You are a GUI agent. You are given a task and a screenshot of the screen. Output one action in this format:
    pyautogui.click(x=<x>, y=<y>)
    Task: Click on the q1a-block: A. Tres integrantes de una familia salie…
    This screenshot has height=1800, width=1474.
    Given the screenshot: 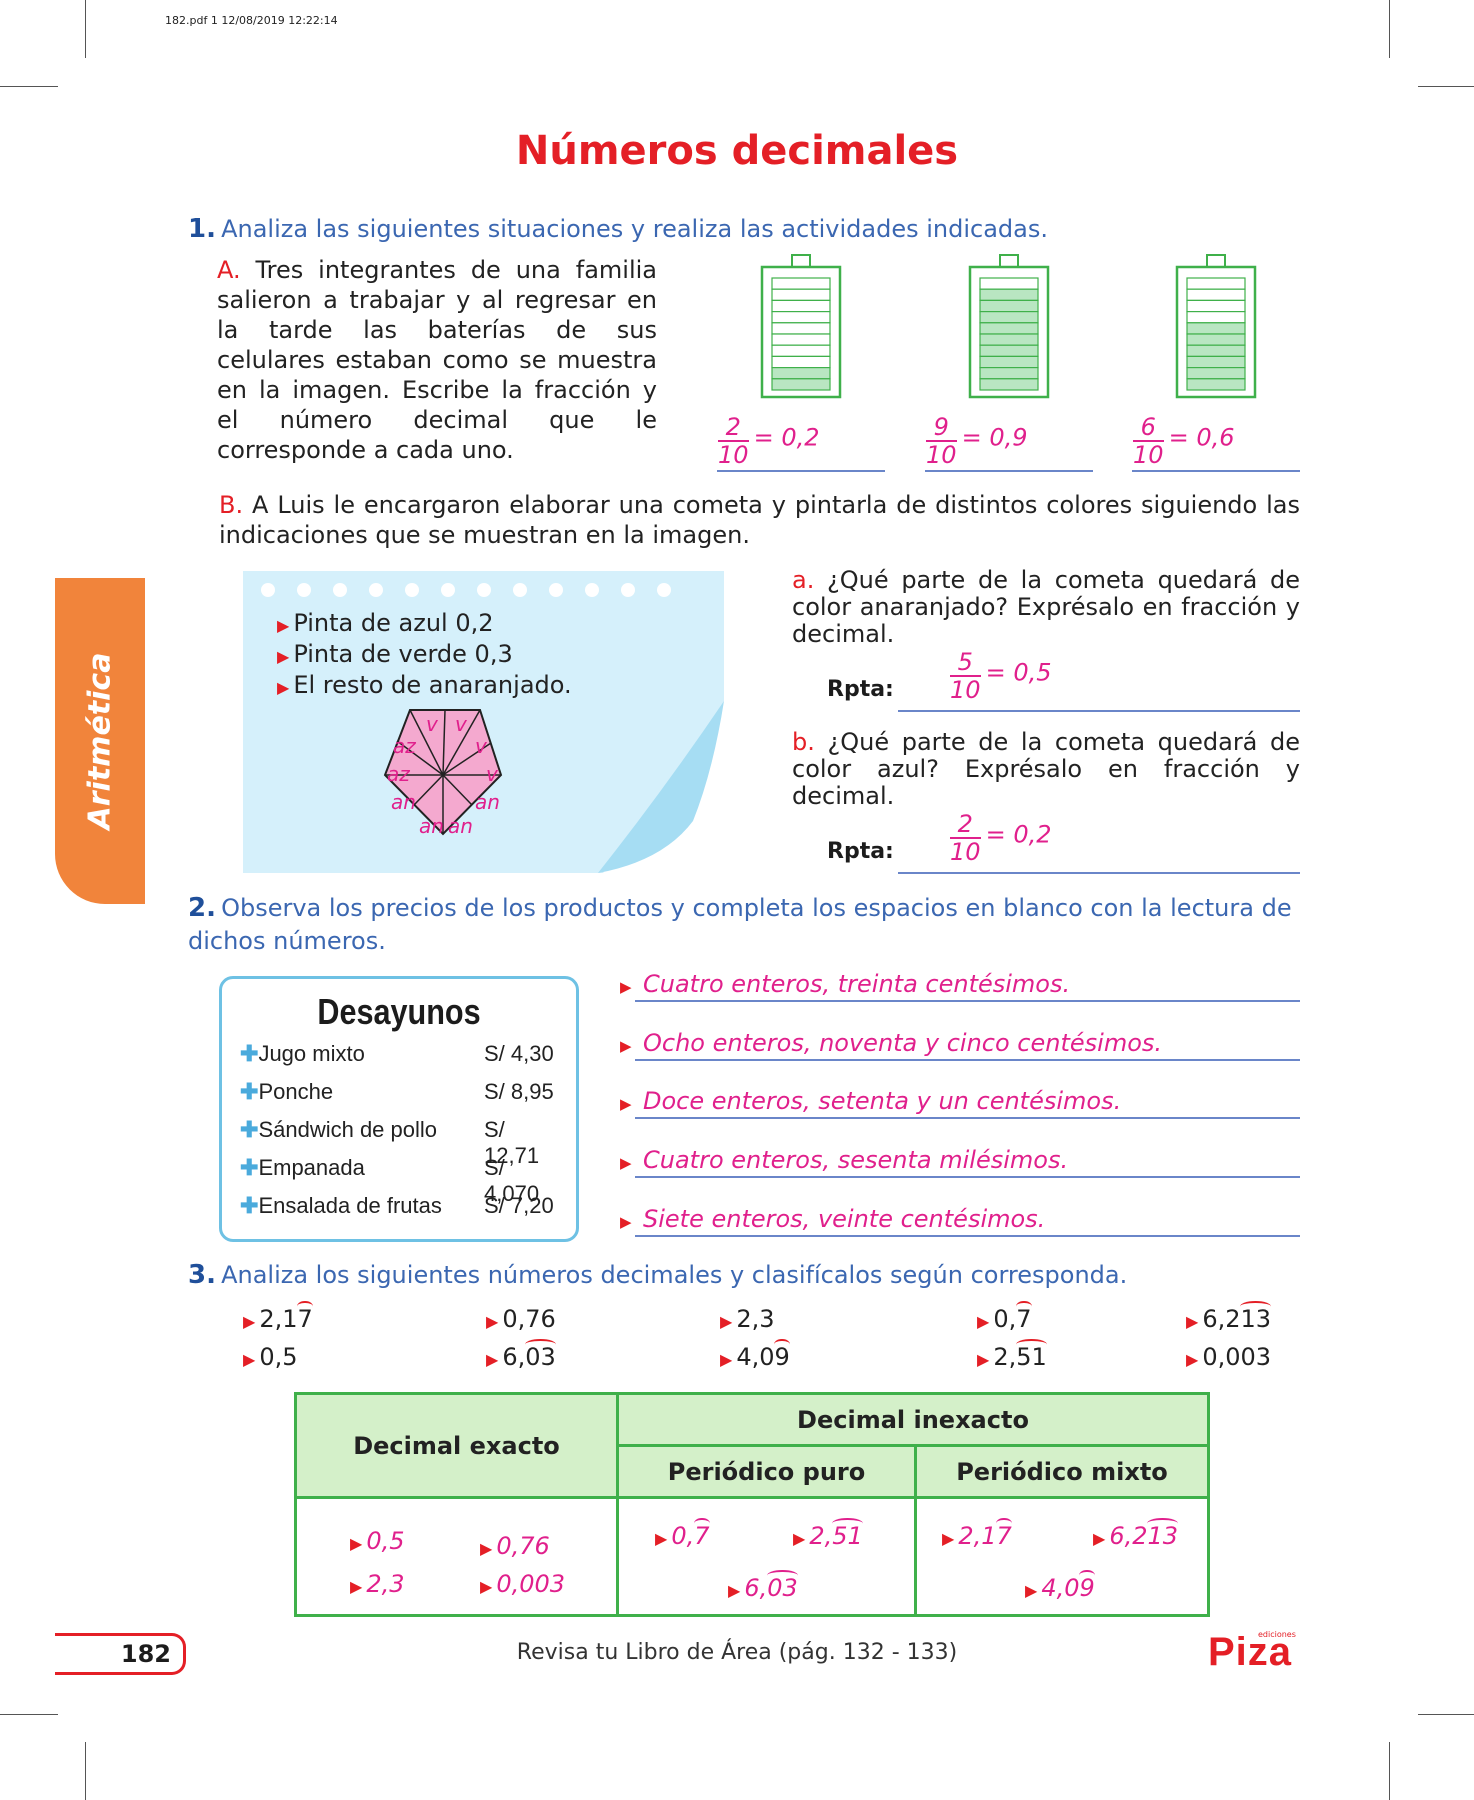 What is the action you would take?
    pyautogui.click(x=437, y=360)
    